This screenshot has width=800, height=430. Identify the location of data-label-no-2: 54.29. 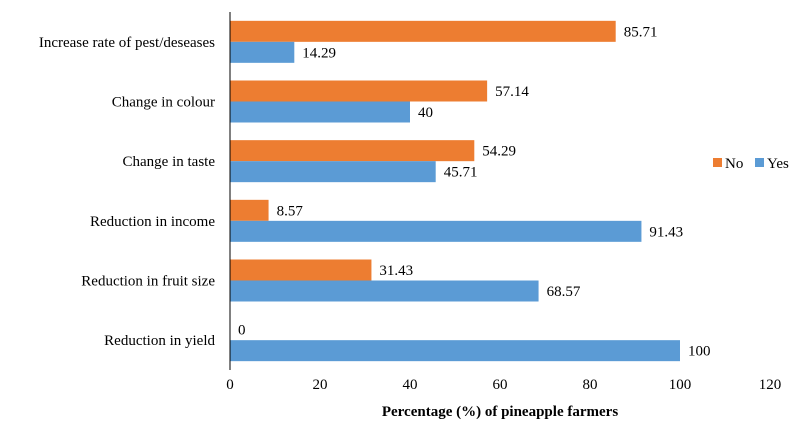
(499, 152).